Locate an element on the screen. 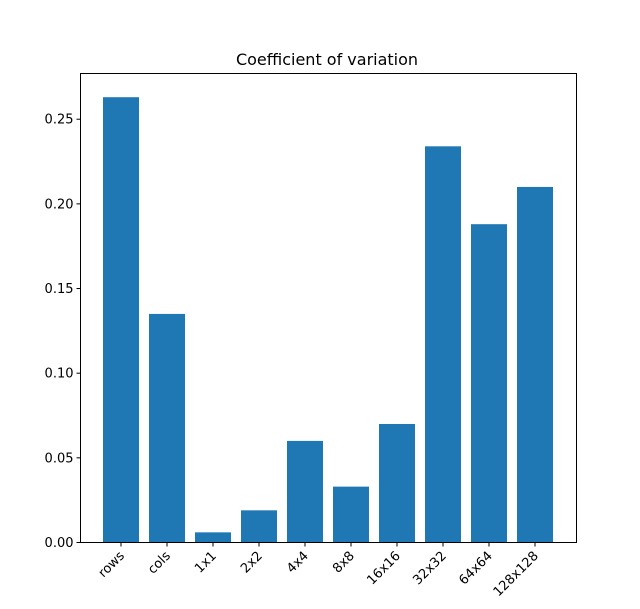 The image size is (640, 609). y-tick-label: 0.10 is located at coordinates (59, 374).